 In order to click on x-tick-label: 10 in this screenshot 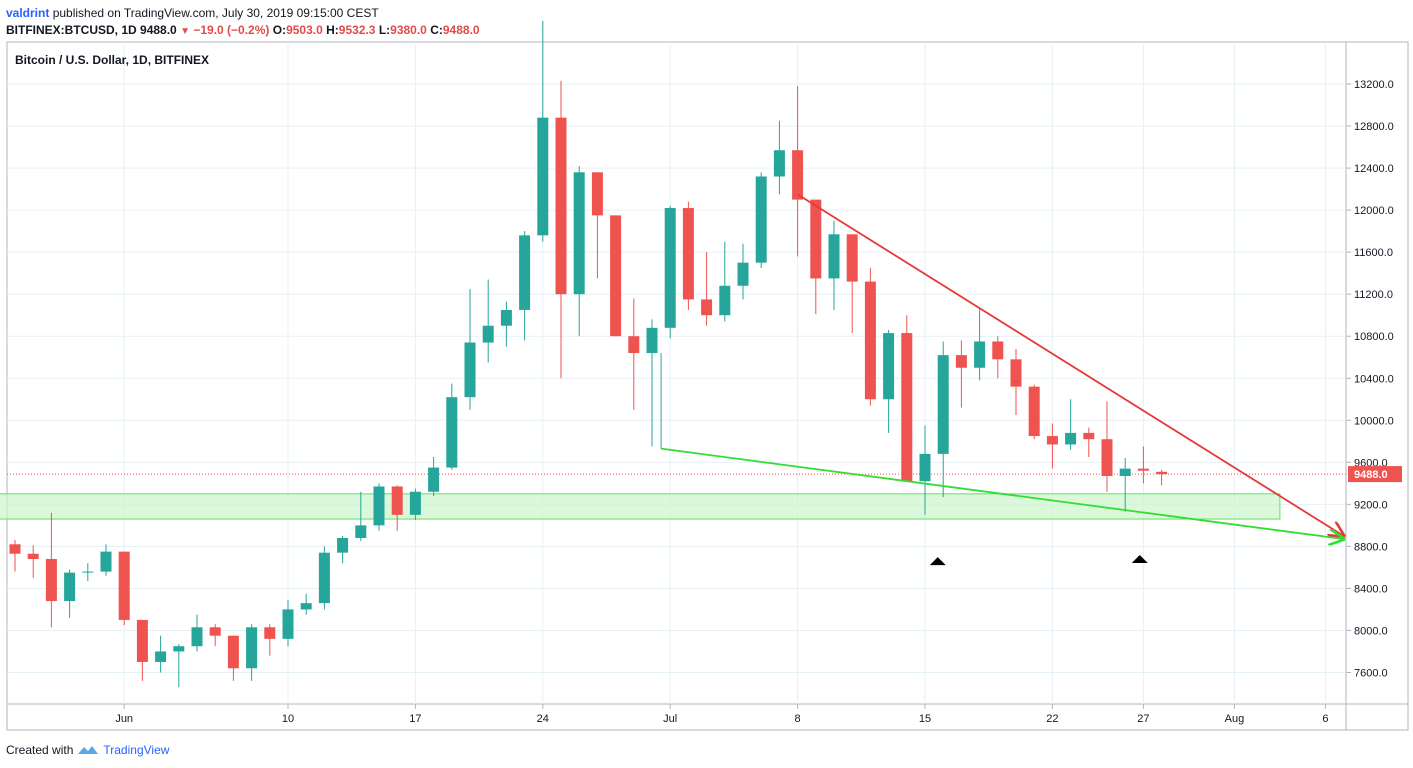, I will do `click(288, 719)`.